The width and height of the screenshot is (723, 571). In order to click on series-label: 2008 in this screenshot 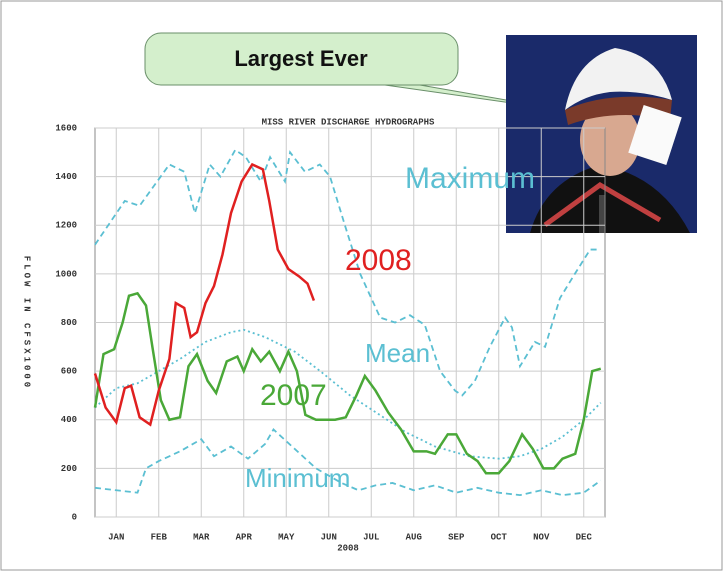, I will do `click(378, 260)`.